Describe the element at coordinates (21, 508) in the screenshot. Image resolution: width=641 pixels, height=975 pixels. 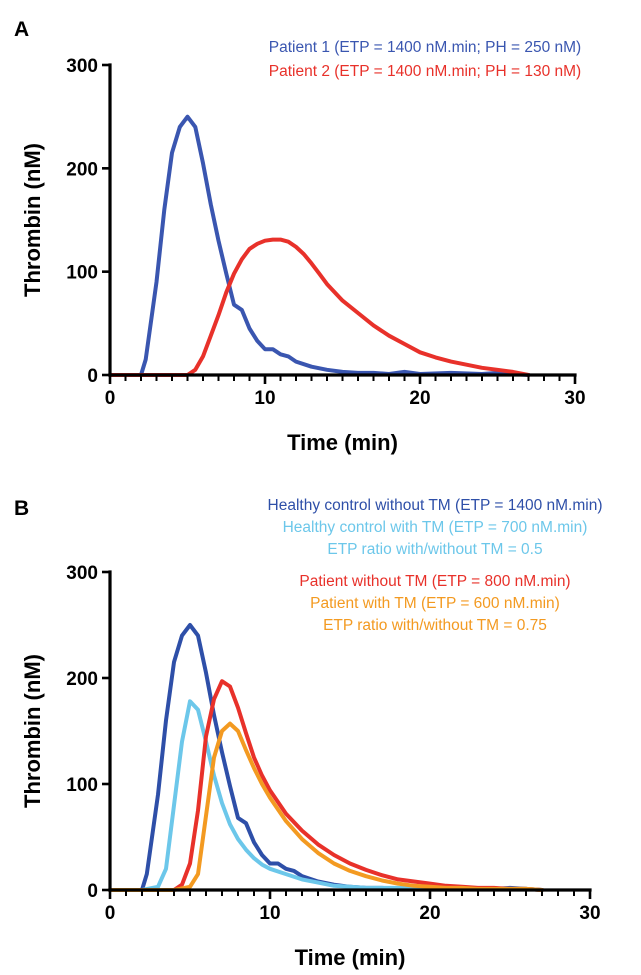
I see `panel-letter: B` at that location.